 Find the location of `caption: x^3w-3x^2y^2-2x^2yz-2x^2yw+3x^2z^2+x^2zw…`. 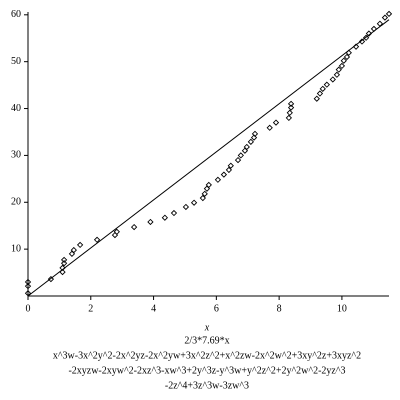

caption: x^3w-3x^2y^2-2x^2yz-2x^2yw+3x^2z^2+x^2zw… is located at coordinates (207, 355).